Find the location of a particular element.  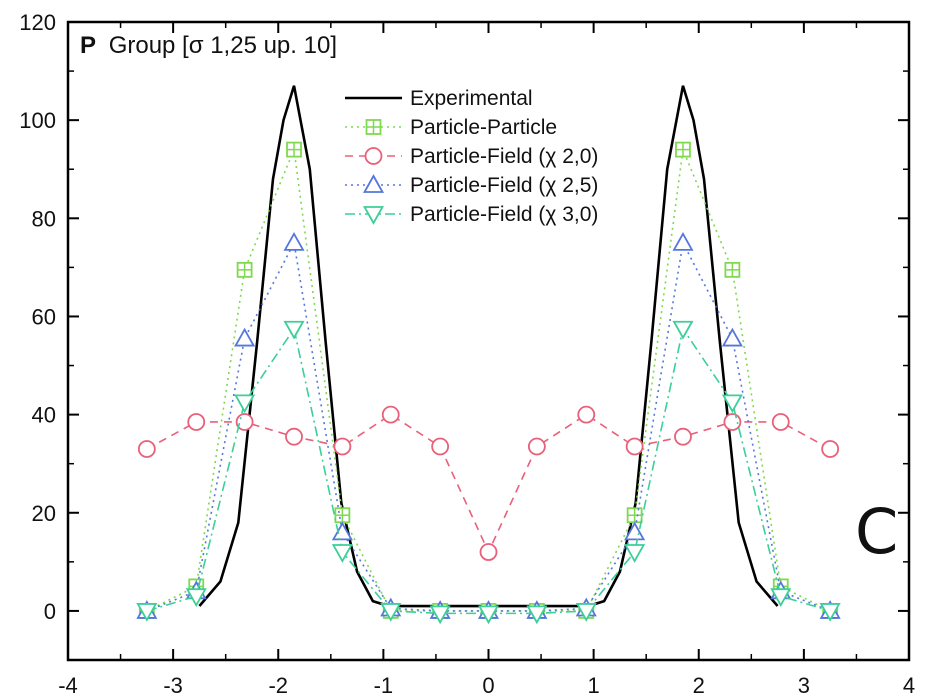

legend-label: Particle-Field (χ 2,0) is located at coordinates (504, 156).